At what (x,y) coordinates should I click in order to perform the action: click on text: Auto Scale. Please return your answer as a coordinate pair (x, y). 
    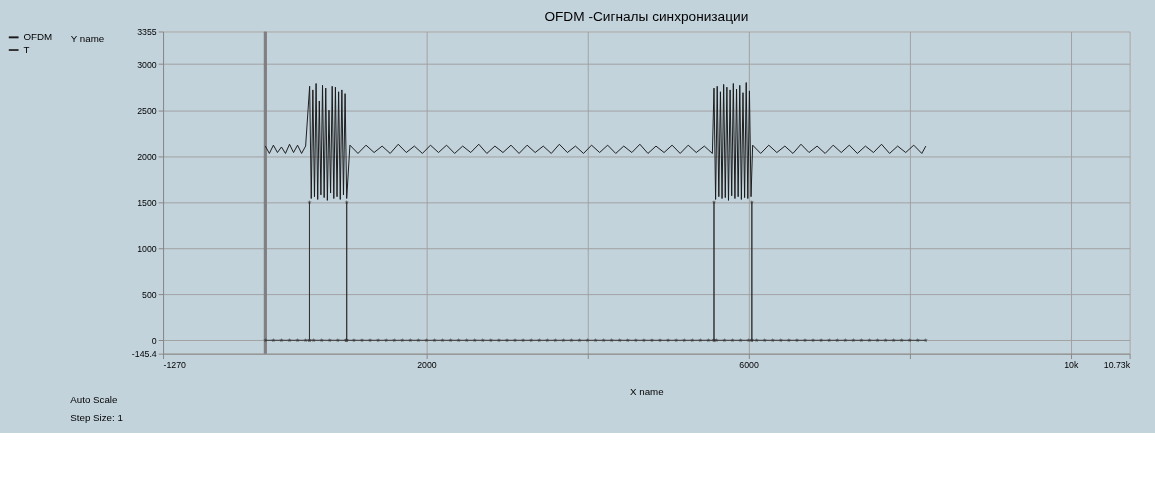
    Looking at the image, I should click on (94, 400).